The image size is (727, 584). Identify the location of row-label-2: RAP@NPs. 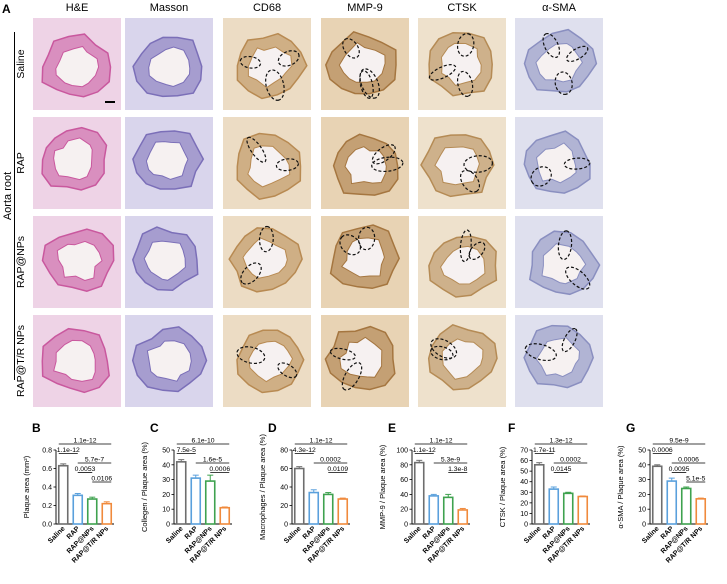
(21, 262).